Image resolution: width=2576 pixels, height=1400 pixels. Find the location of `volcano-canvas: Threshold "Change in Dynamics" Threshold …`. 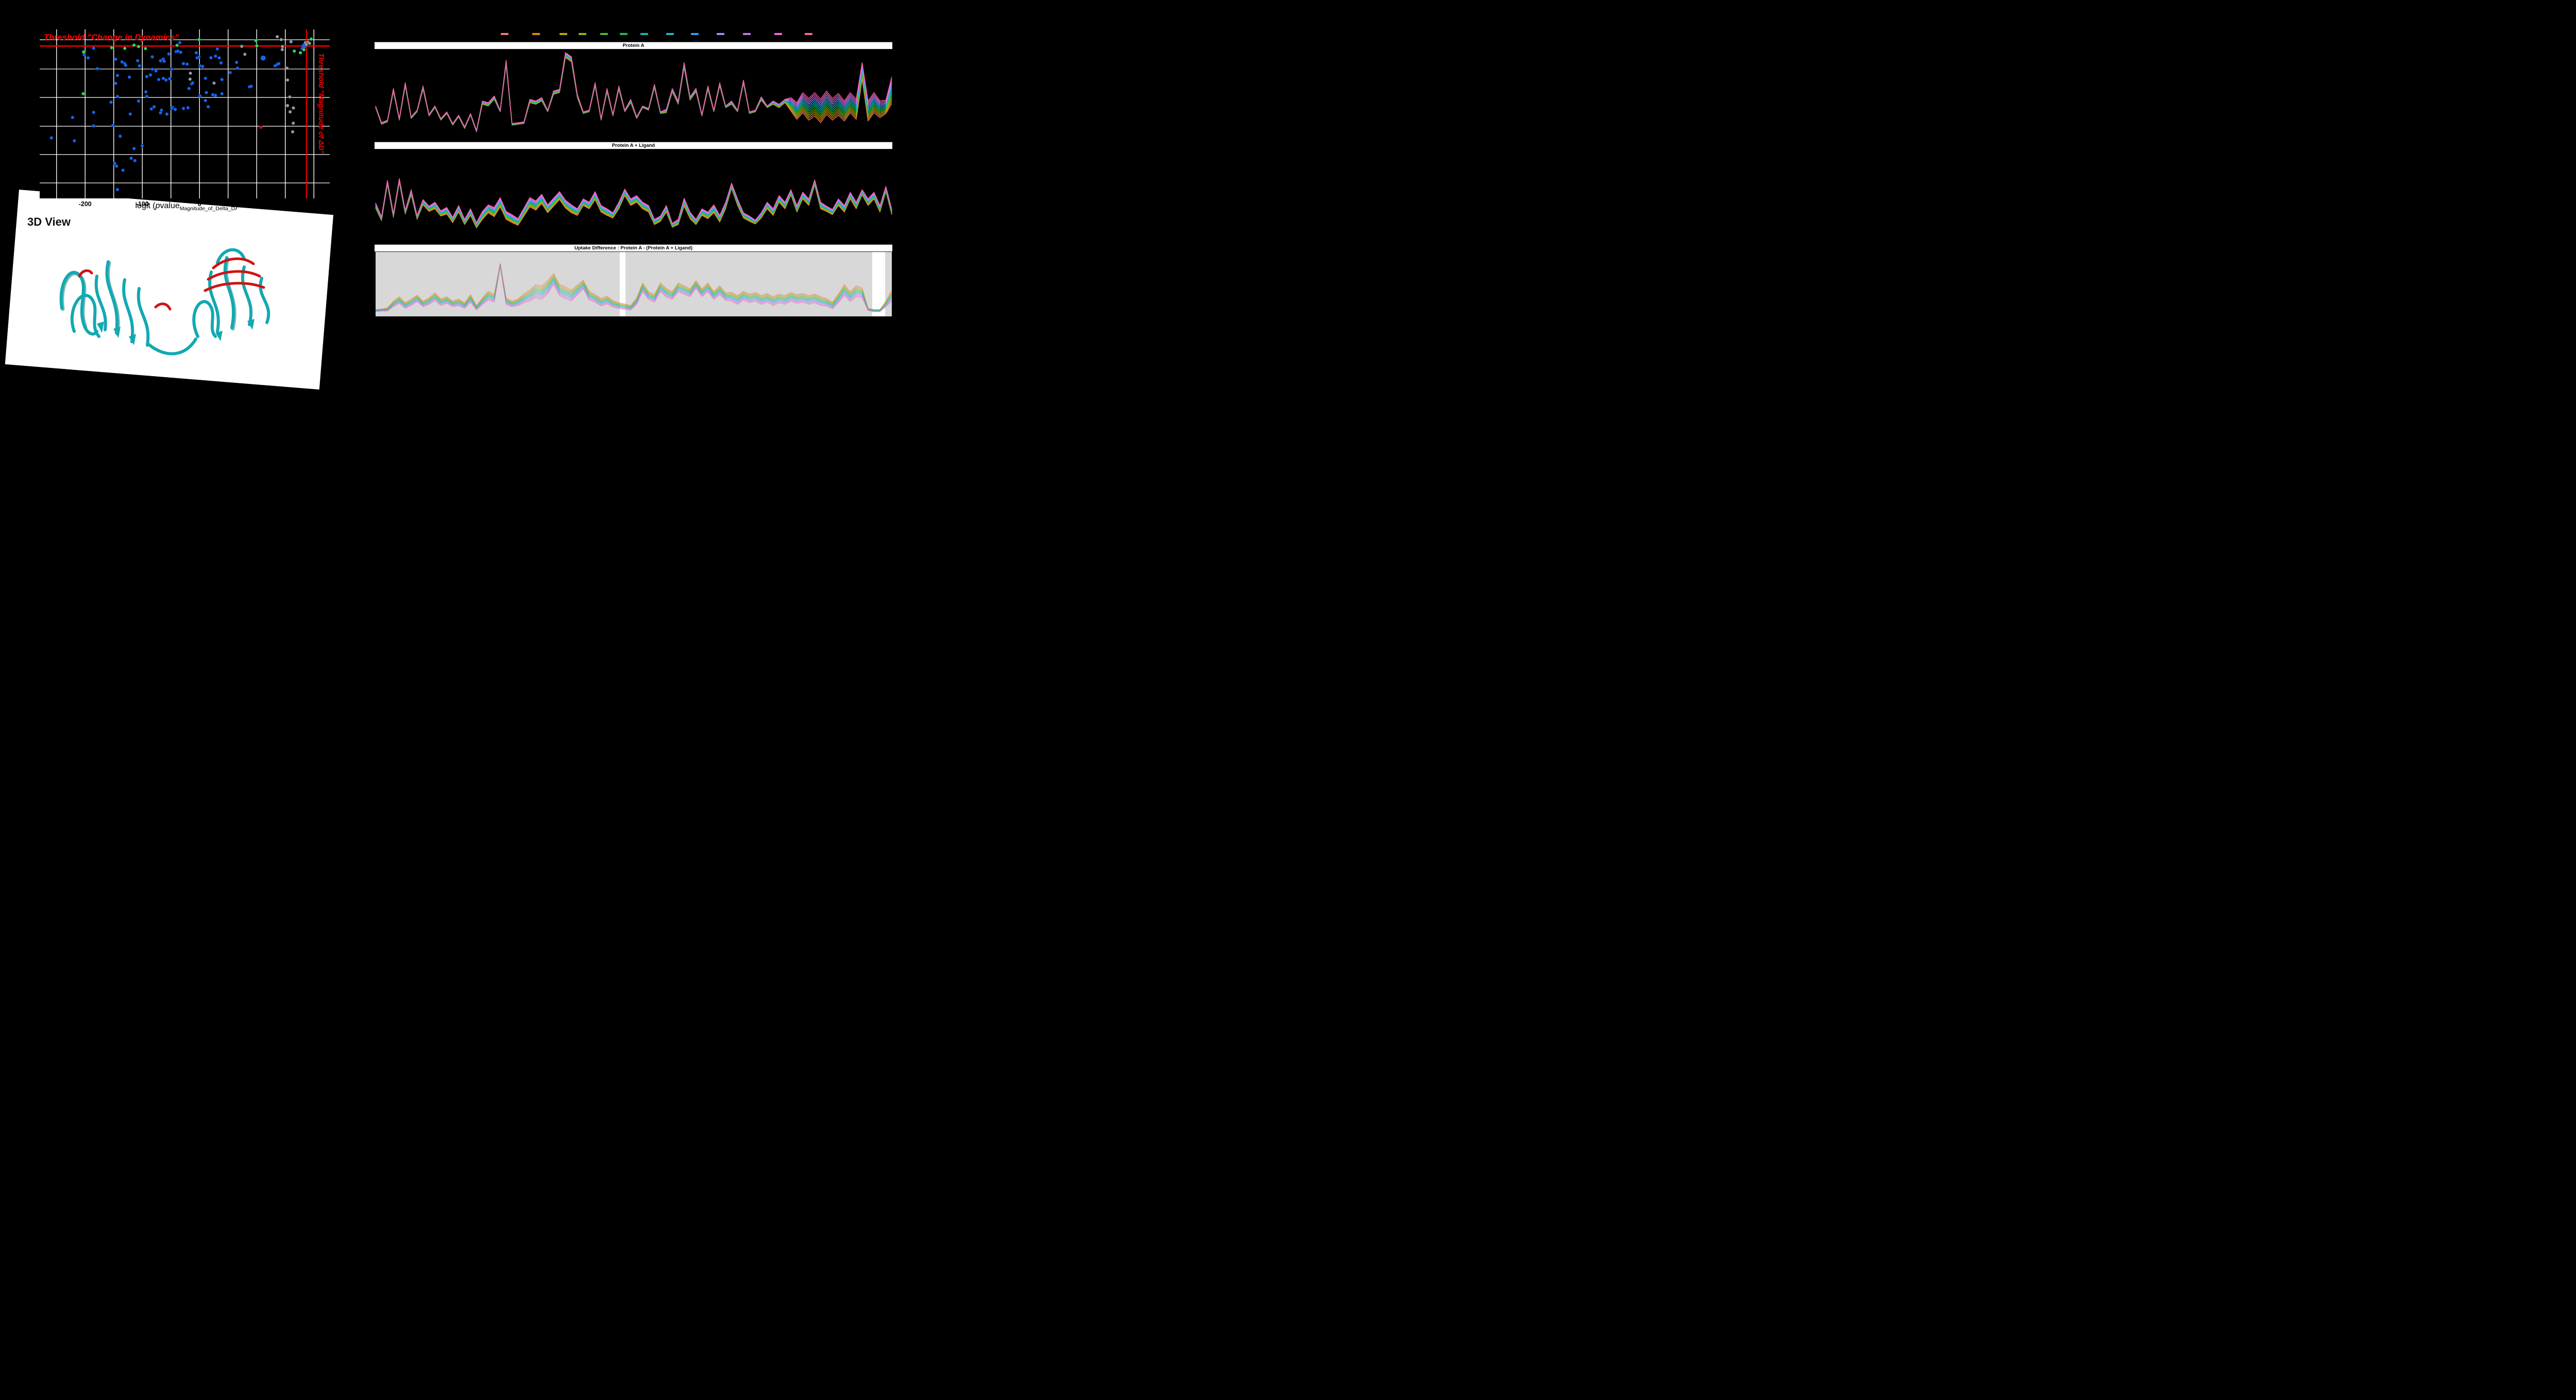

volcano-canvas: Threshold "Change in Dynamics" Threshold … is located at coordinates (170, 111).